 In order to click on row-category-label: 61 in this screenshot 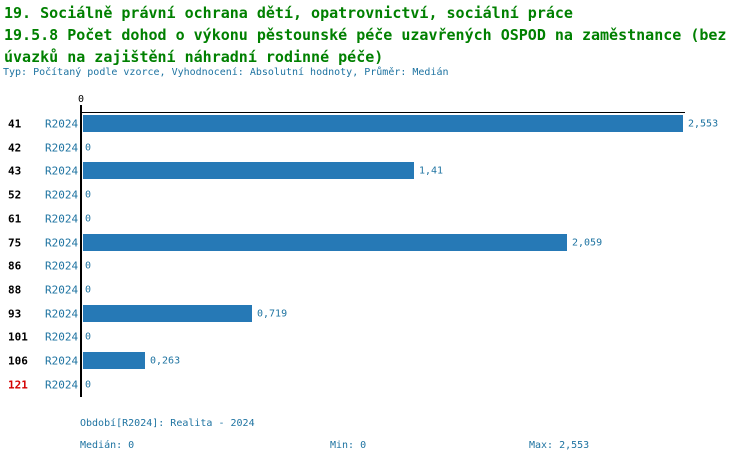, I will do `click(15, 219)`.